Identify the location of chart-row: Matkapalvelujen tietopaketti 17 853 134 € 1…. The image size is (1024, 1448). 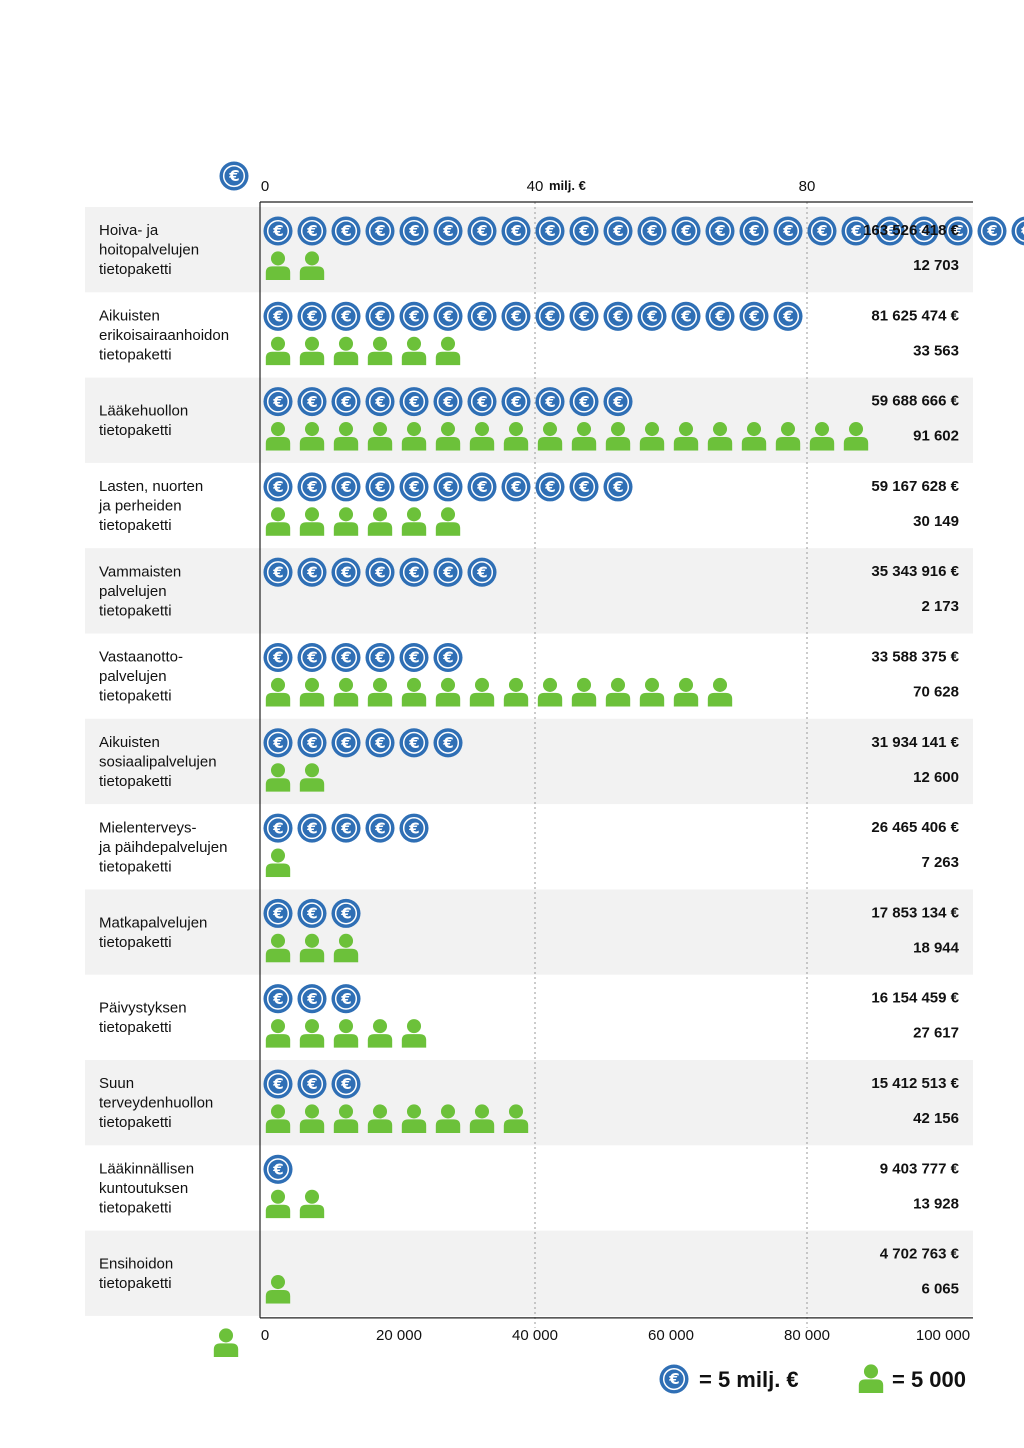
(529, 930).